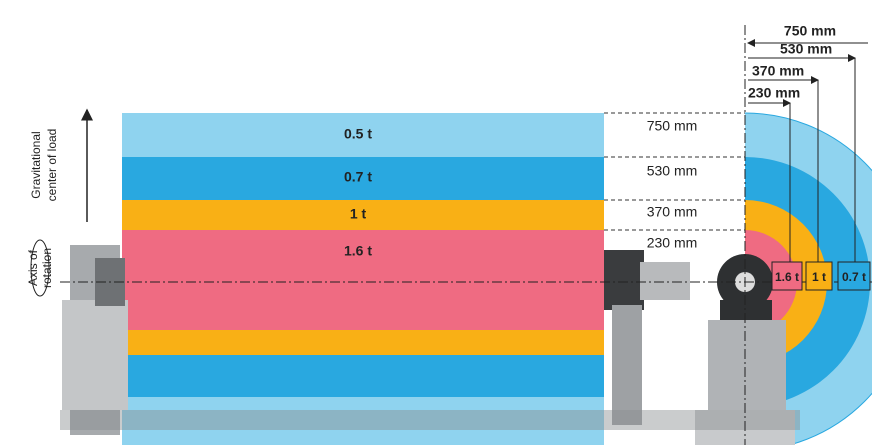 The image size is (872, 445). Describe the element at coordinates (36, 164) in the screenshot. I see `side-label: Gravitational` at that location.